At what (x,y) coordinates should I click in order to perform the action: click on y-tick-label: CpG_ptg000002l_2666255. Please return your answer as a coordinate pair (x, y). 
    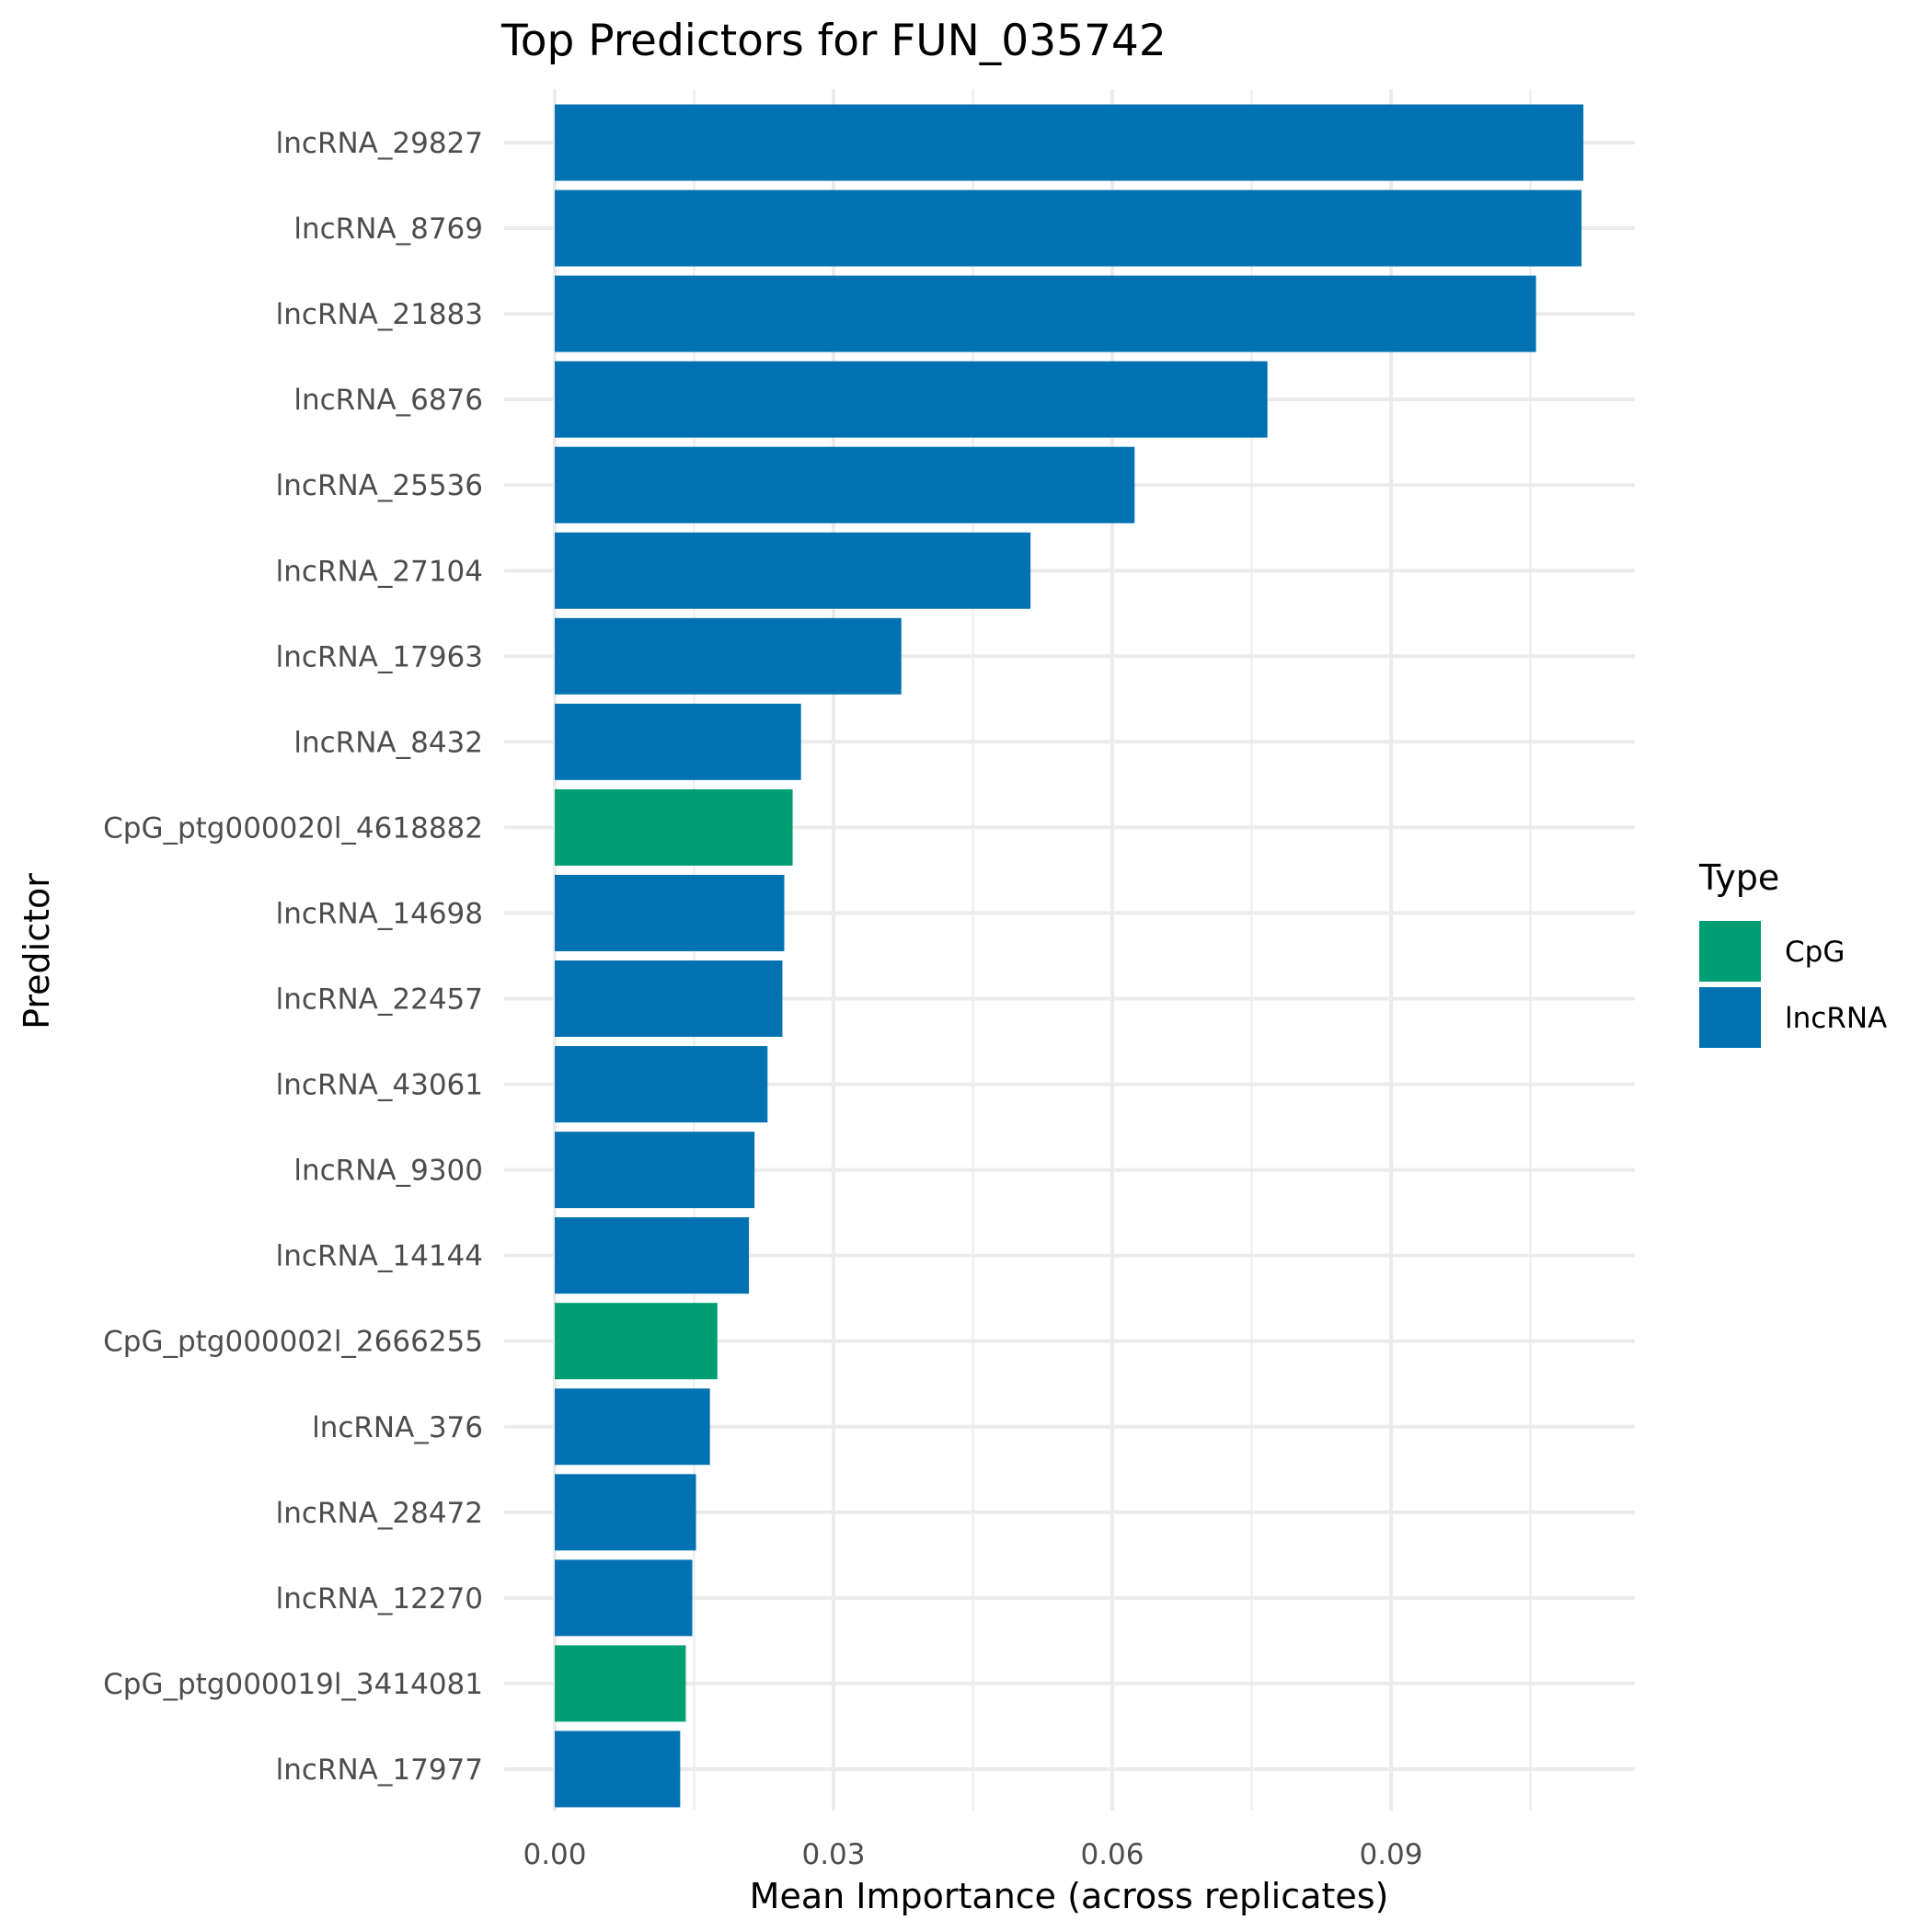
    Looking at the image, I should click on (293, 1342).